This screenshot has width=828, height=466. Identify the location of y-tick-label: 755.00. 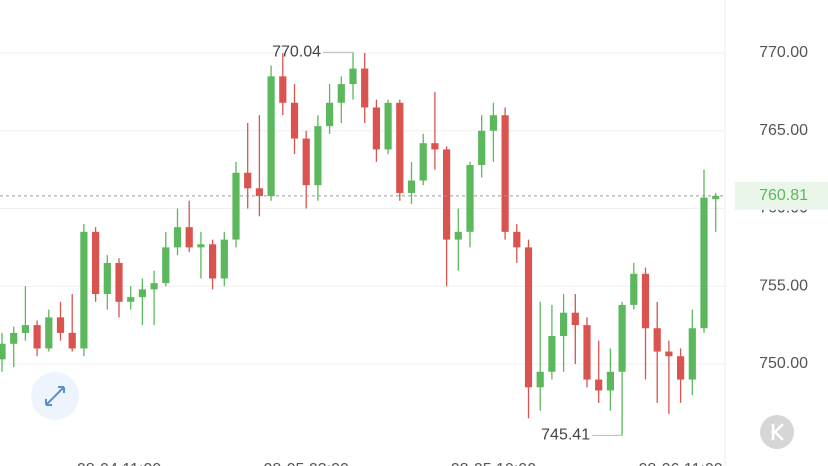
(783, 285).